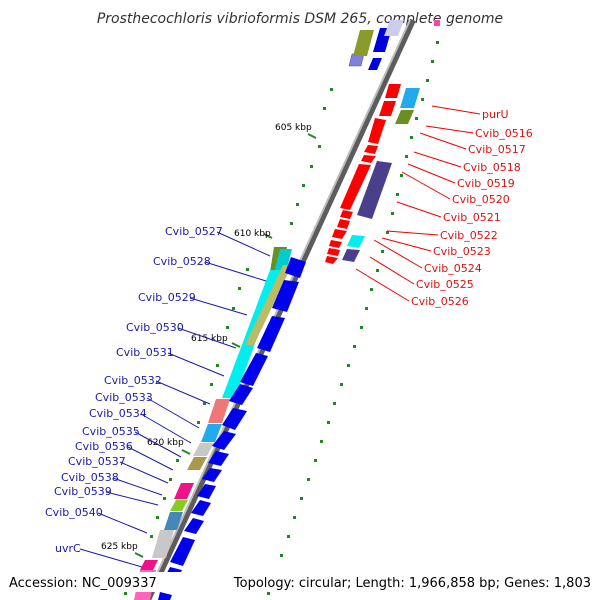  Describe the element at coordinates (453, 268) in the screenshot. I see `gene-label-Cvib_0524: Cvib_0524` at that location.